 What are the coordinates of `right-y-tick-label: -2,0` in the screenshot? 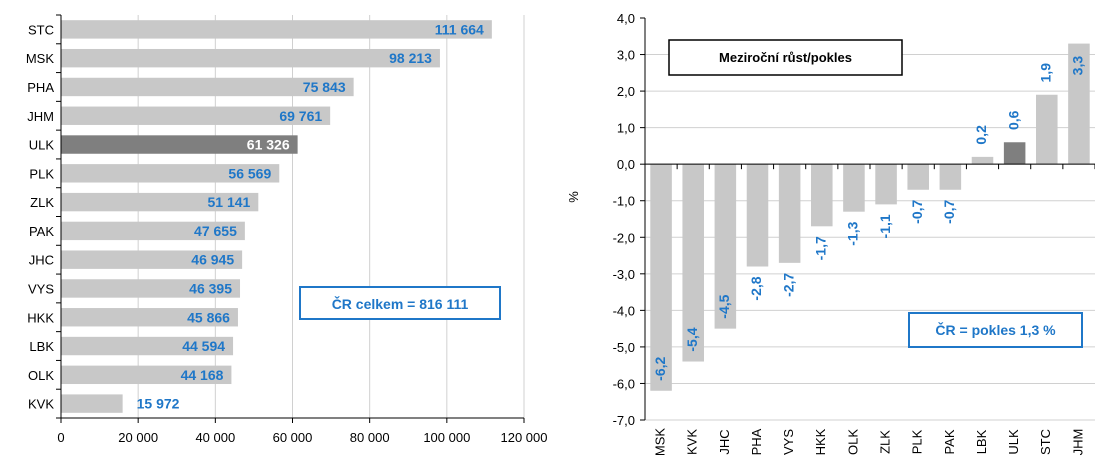 It's located at (624, 237).